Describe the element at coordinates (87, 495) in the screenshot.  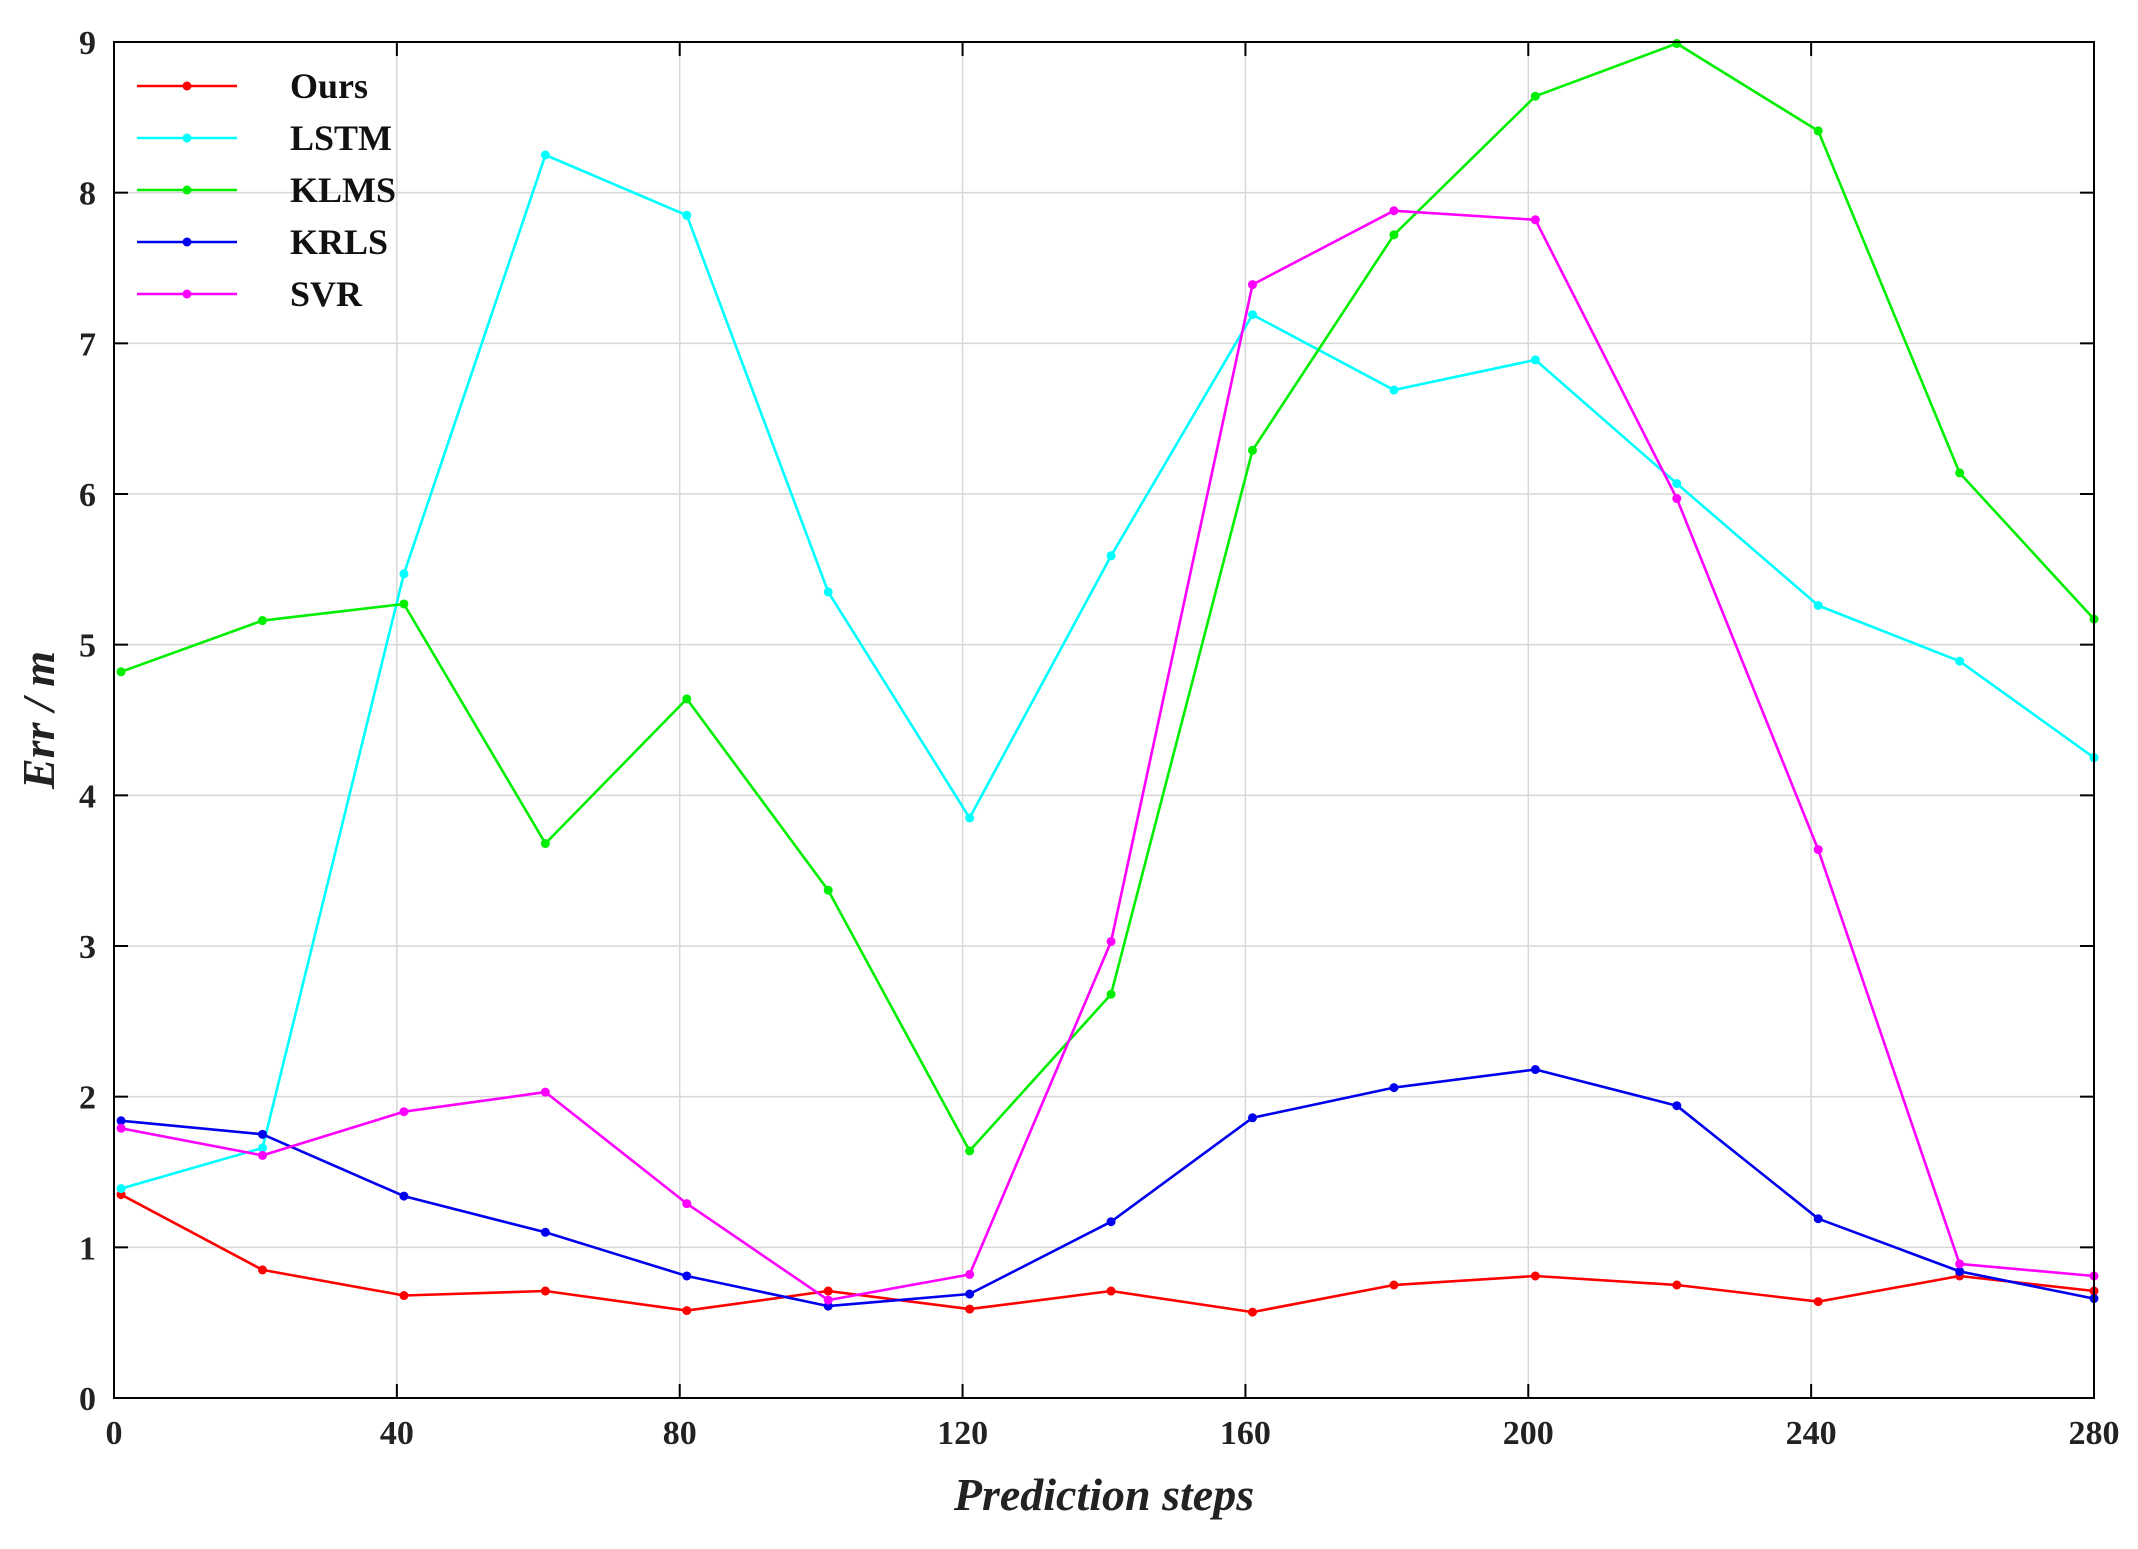
I see `y-tick-label-6: 6` at that location.